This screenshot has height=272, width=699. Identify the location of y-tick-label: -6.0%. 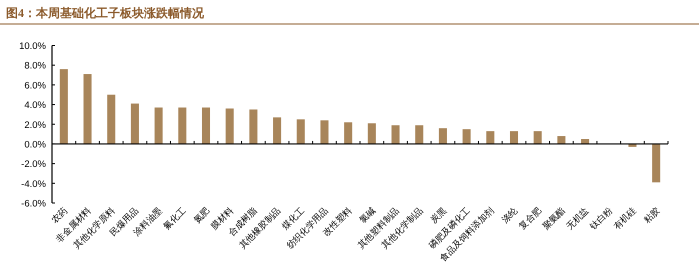
(34, 204).